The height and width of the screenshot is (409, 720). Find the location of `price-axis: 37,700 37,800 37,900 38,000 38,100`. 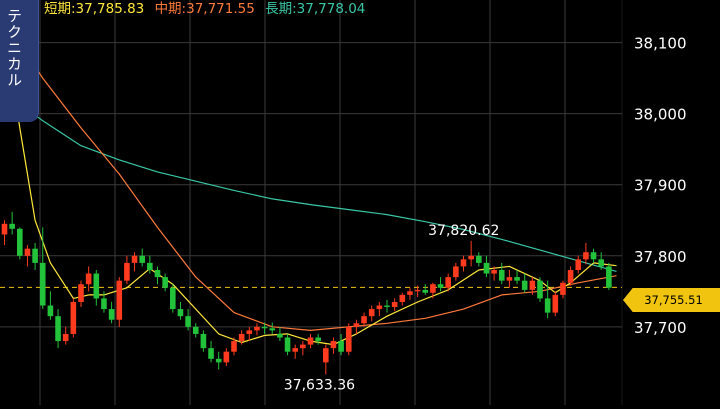

price-axis: 37,700 37,800 37,900 38,000 38,100 is located at coordinates (660, 186).